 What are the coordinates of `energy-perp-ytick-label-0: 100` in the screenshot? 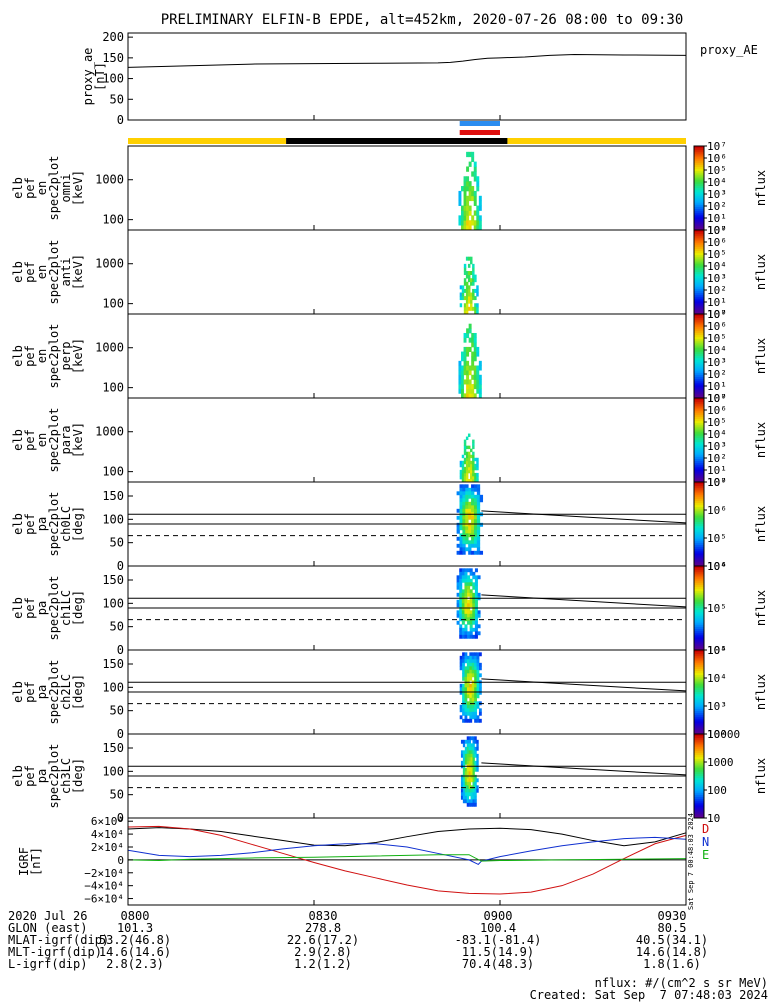 It's located at (113, 388).